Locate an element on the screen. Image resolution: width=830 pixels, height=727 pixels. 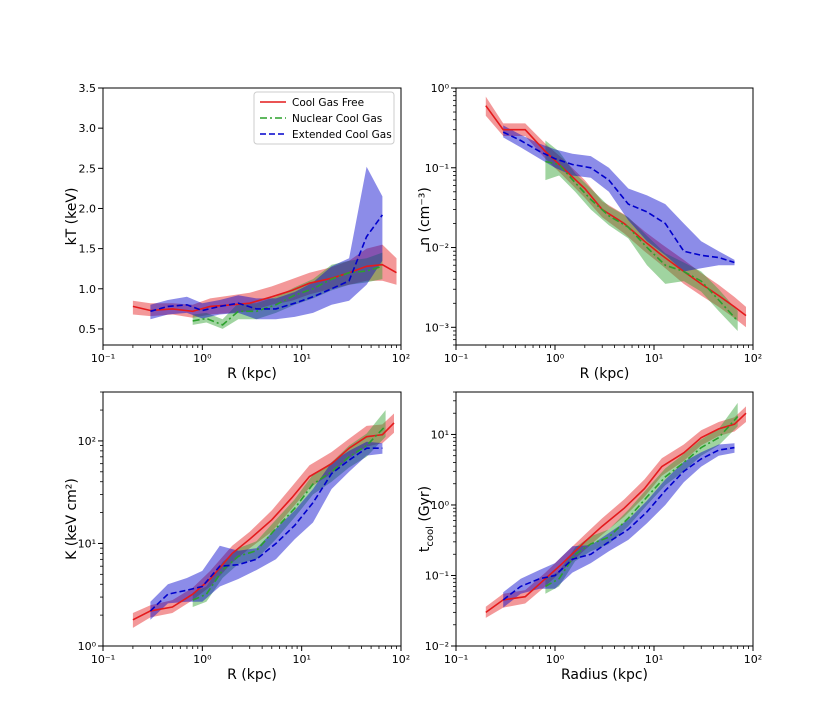
y-axis-label: K (keV cm²) is located at coordinates (72, 519).